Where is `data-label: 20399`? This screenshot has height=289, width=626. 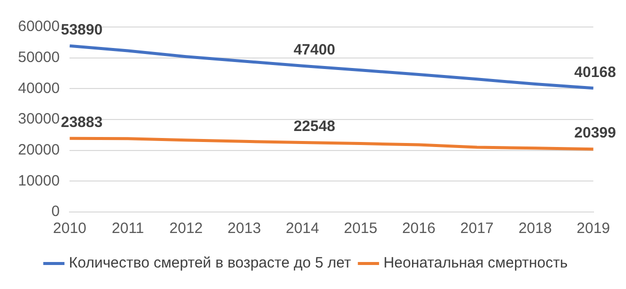 data-label: 20399 is located at coordinates (595, 133).